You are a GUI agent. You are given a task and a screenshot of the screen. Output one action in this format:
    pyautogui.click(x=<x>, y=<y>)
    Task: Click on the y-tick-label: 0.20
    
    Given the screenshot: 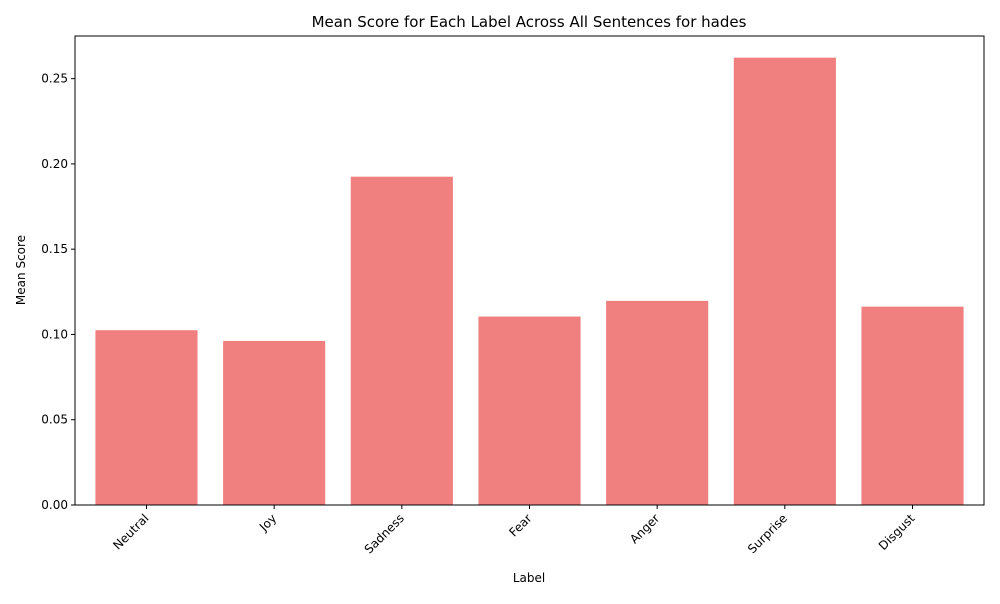 What is the action you would take?
    pyautogui.click(x=54, y=164)
    